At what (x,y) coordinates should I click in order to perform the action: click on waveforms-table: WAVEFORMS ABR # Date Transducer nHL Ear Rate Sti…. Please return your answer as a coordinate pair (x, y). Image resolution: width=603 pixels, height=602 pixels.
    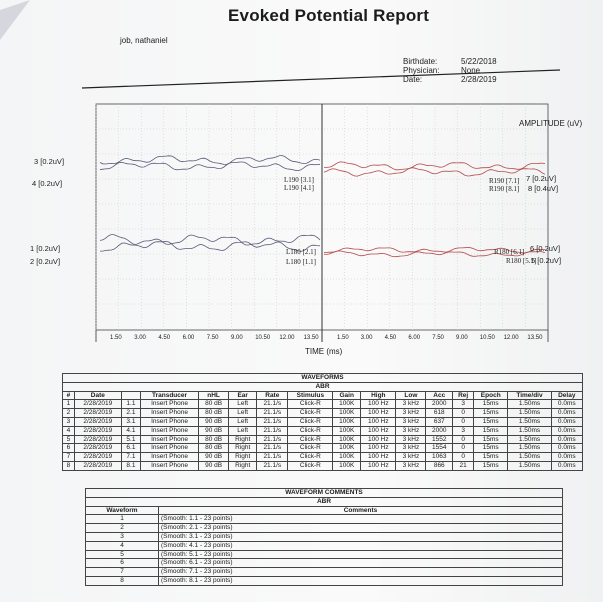
    Looking at the image, I should click on (323, 422).